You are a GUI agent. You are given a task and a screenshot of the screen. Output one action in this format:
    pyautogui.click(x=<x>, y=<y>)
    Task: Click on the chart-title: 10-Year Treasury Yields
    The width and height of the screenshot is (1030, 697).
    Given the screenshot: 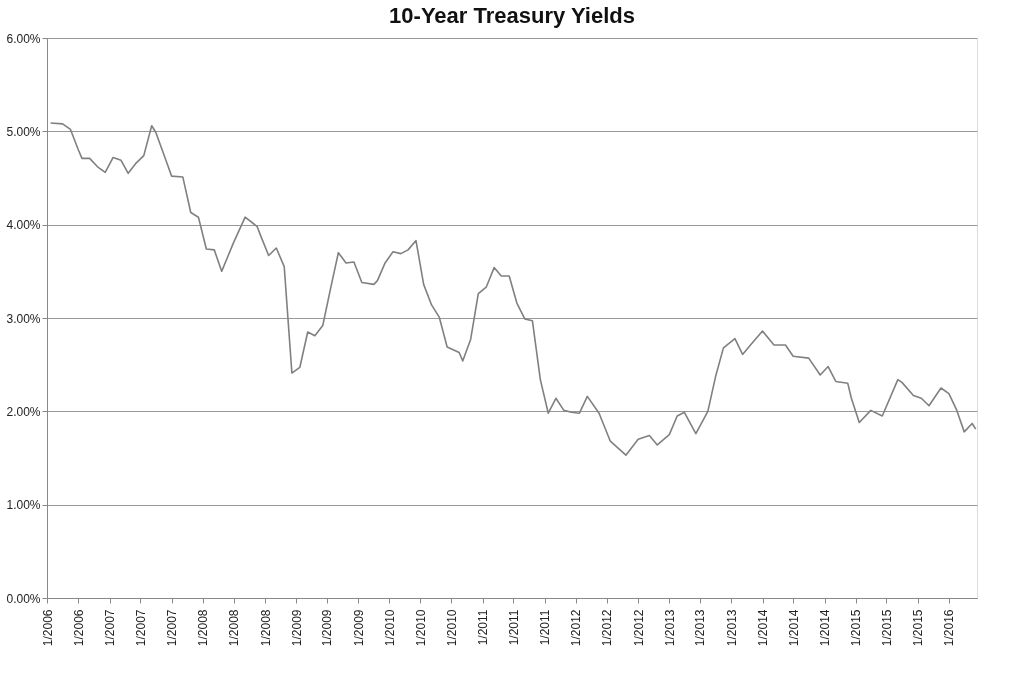 What is the action you would take?
    pyautogui.click(x=512, y=15)
    